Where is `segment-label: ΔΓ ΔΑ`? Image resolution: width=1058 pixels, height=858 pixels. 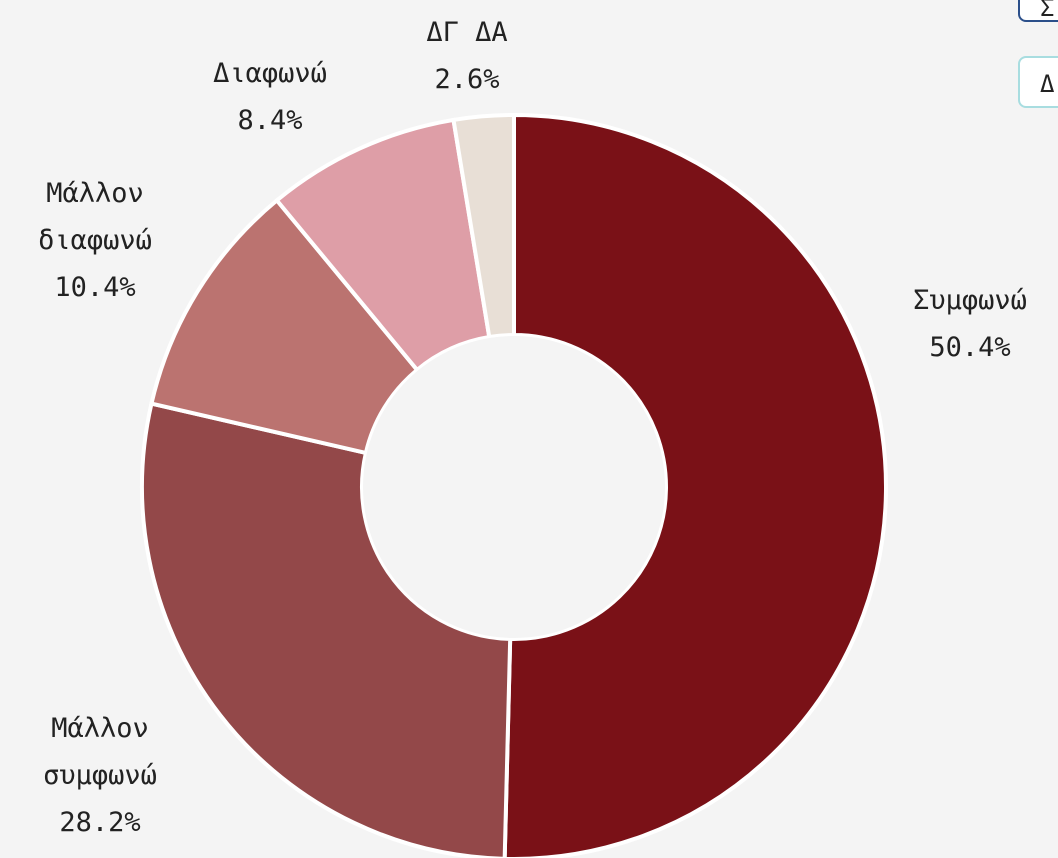
segment-label: ΔΓ ΔΑ is located at coordinates (467, 32).